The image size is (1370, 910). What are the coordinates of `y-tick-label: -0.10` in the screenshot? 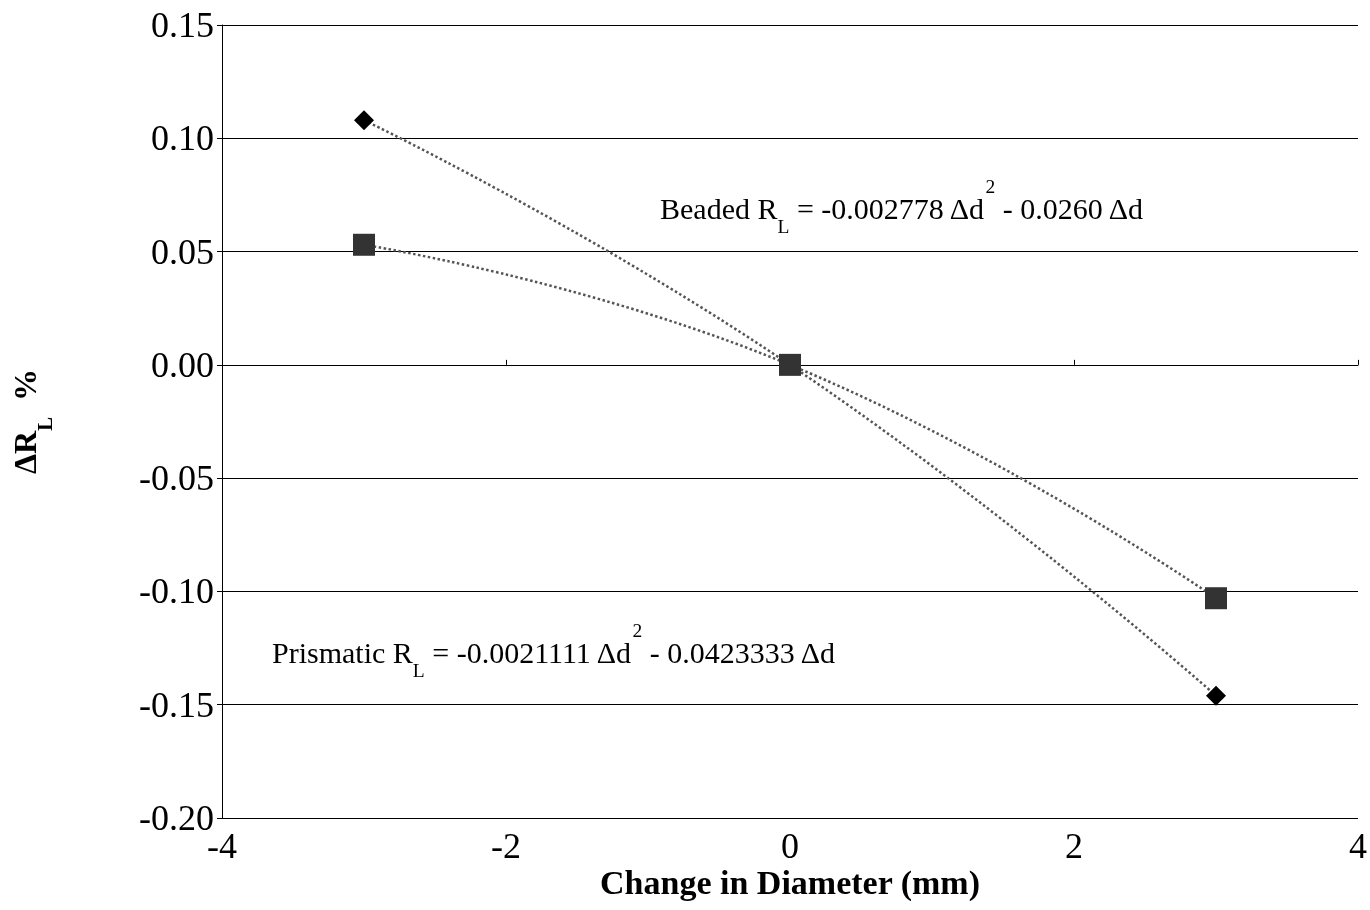 It's located at (176, 591).